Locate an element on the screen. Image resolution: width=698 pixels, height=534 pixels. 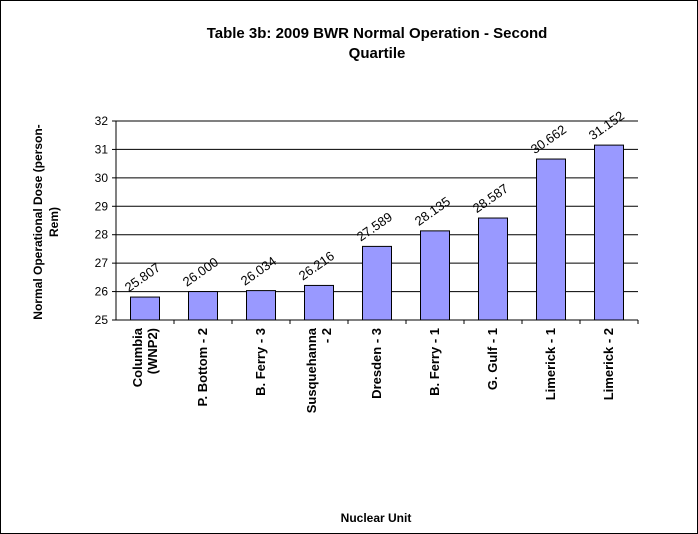
y-tick-label: 26 is located at coordinates (102, 292).